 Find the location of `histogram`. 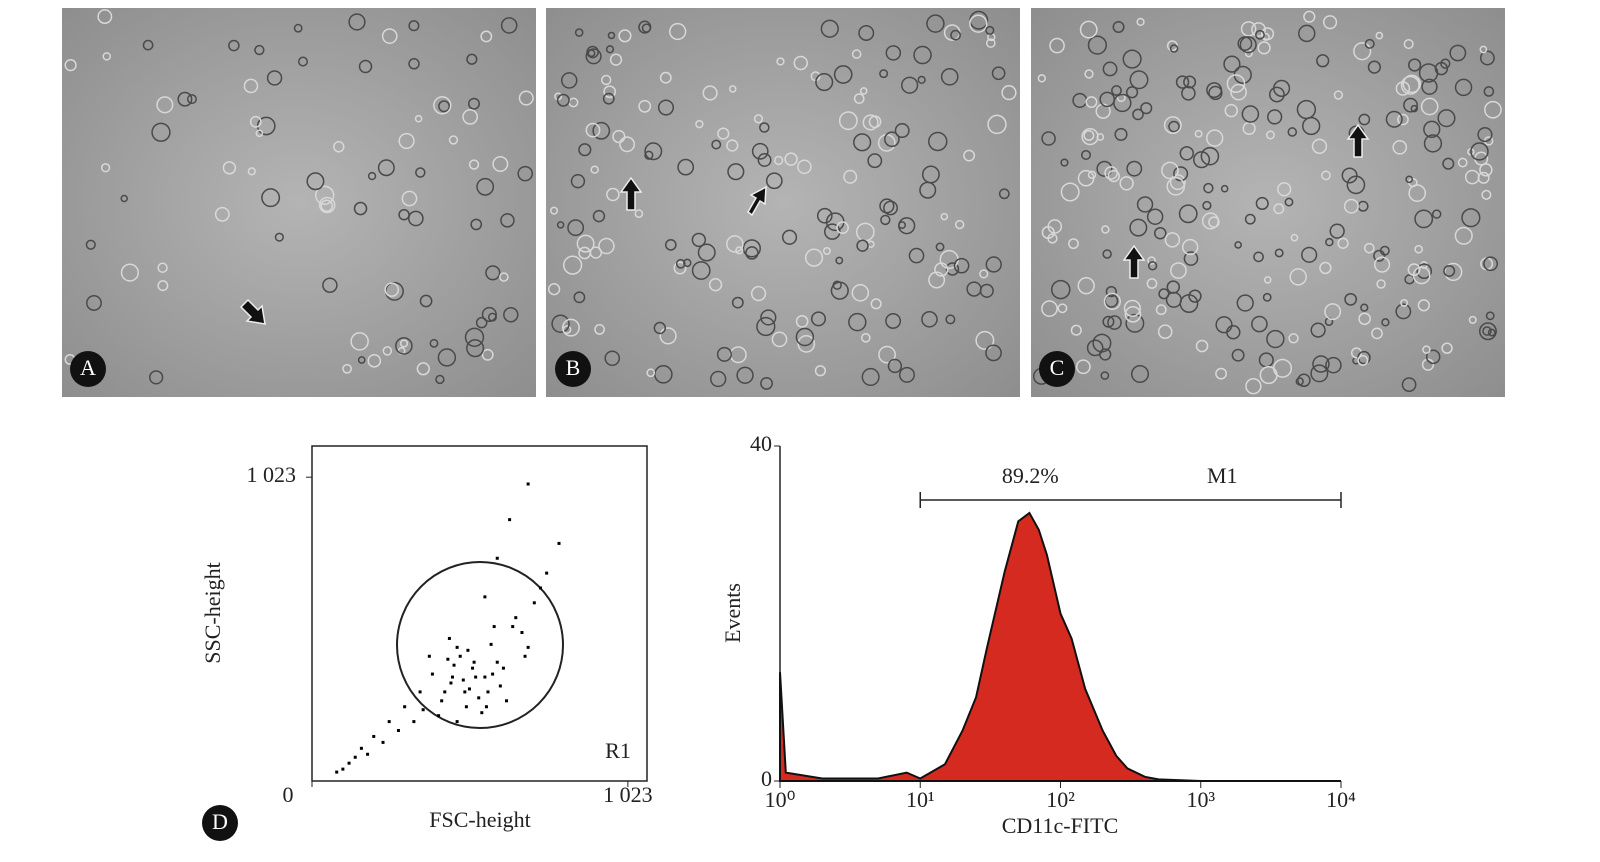

histogram is located at coordinates (1060, 646).